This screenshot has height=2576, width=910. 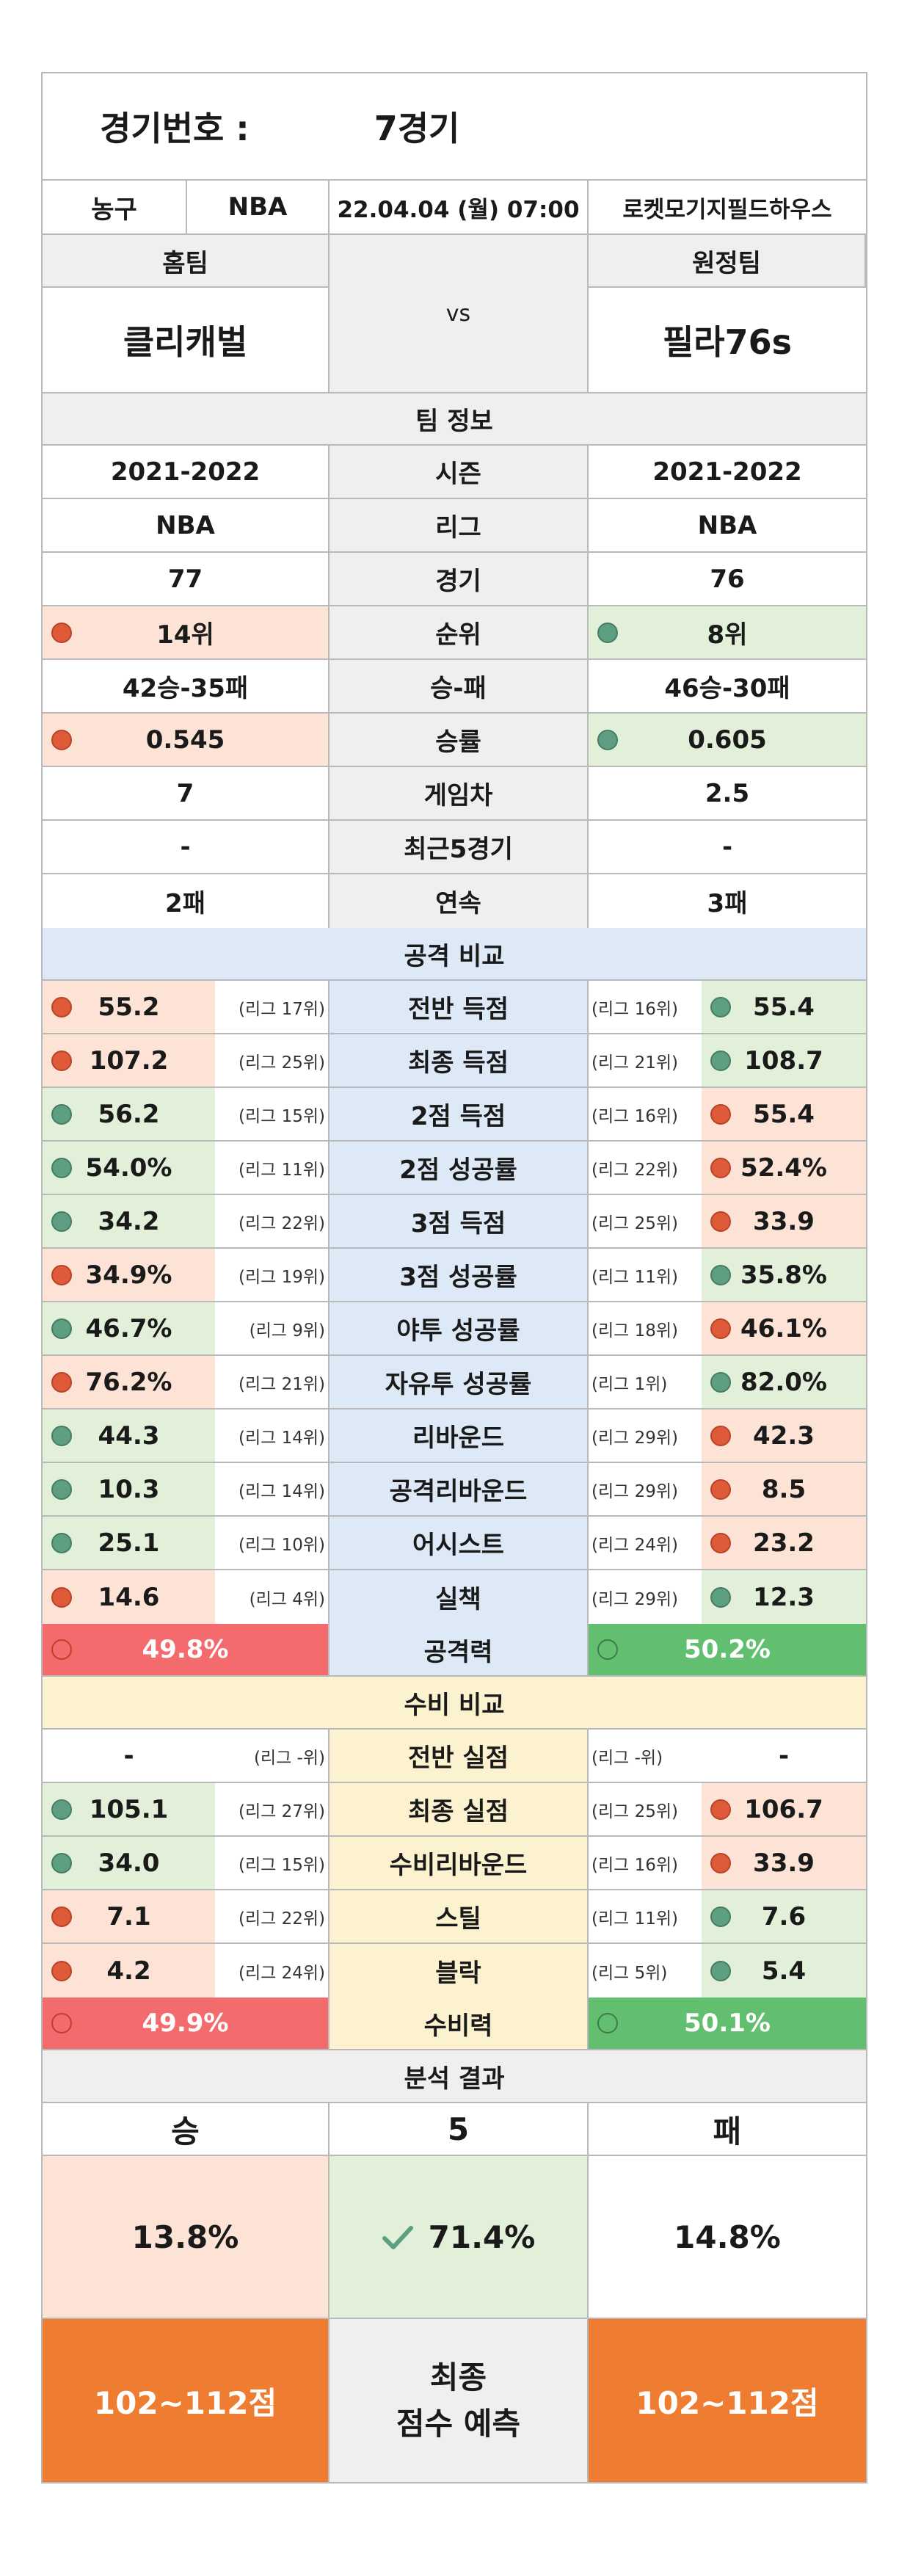 I want to click on team-info-away-text: 8위, so click(x=727, y=635).